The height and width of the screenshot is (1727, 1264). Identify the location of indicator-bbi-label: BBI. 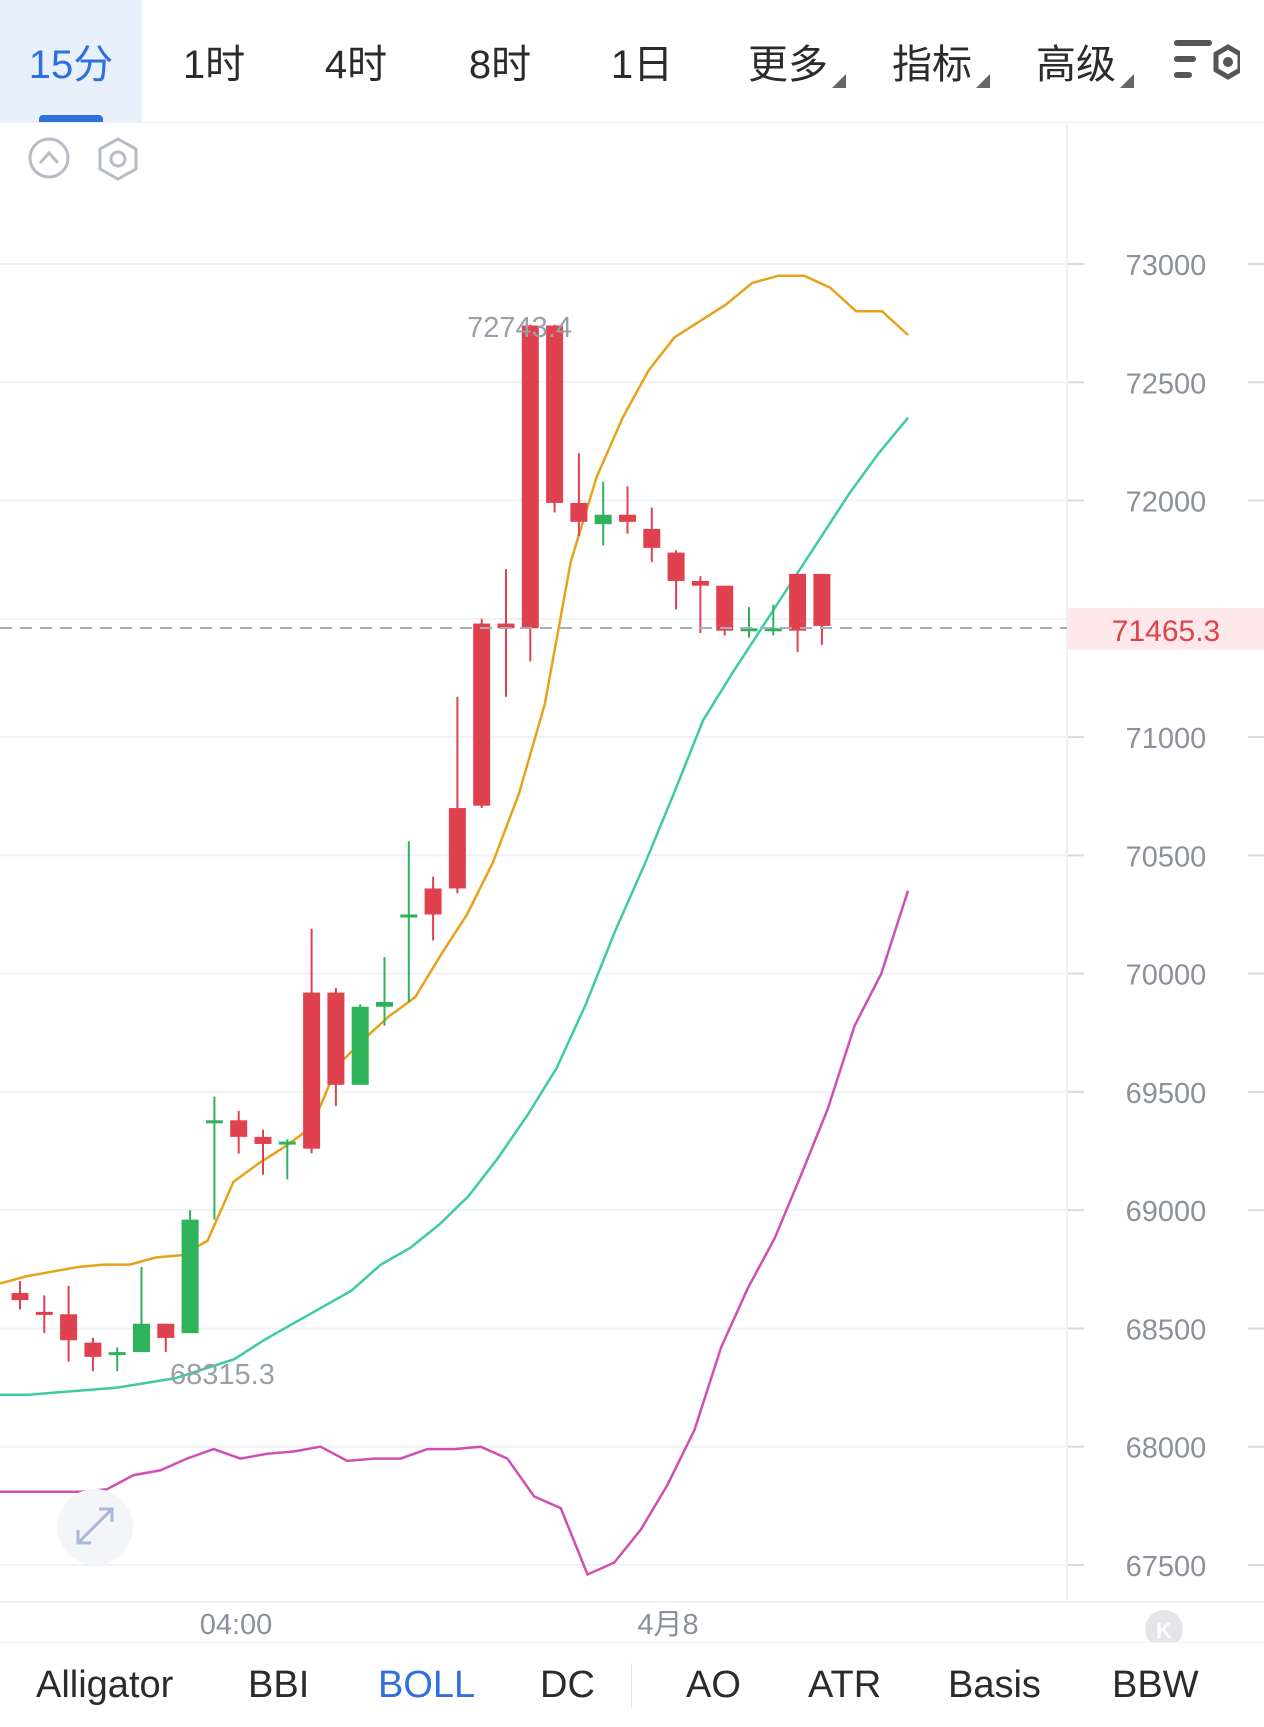
(279, 1685).